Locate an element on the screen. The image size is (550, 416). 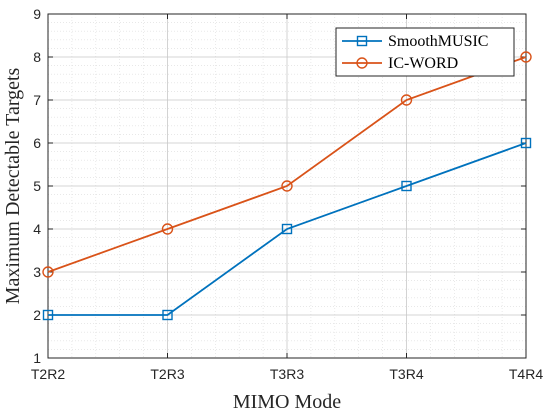
y-tick-label: 9 is located at coordinates (37, 14).